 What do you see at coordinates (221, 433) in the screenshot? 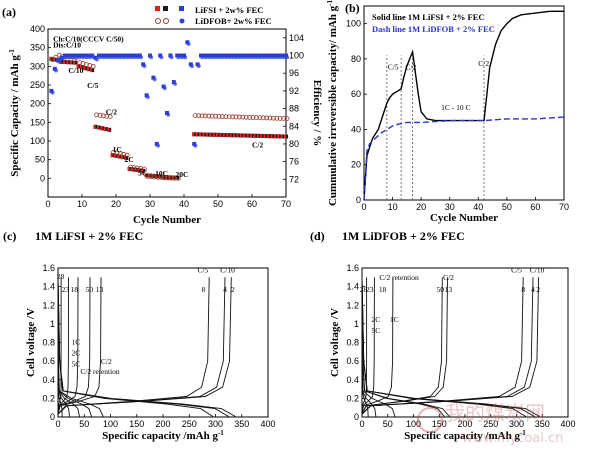
I see `x-axis-label-sup: -1` at bounding box center [221, 433].